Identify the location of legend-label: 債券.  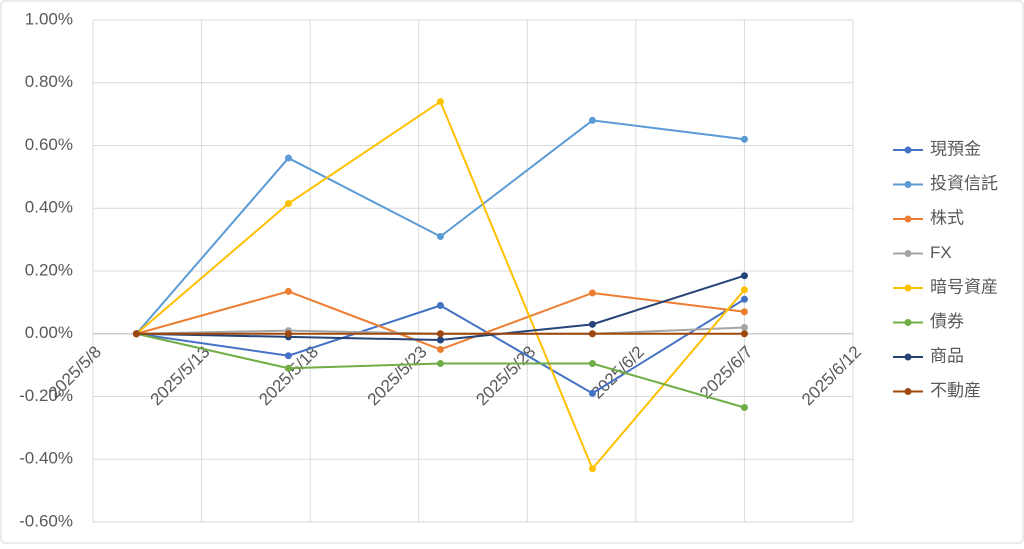
(947, 321).